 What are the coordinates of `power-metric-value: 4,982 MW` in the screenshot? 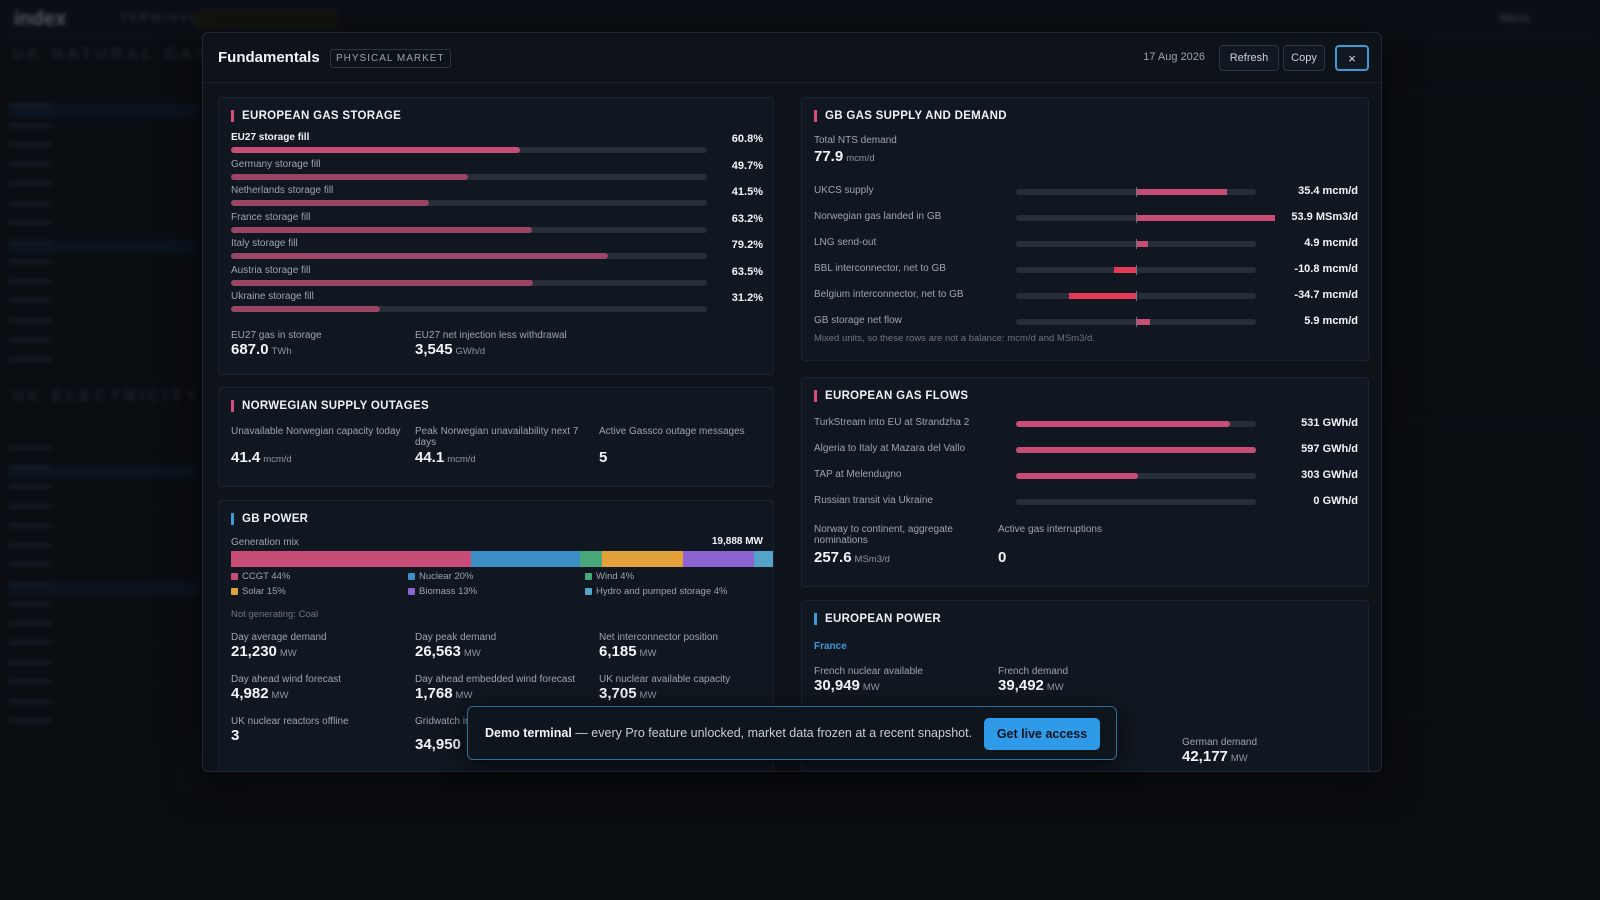 It's located at (259, 693).